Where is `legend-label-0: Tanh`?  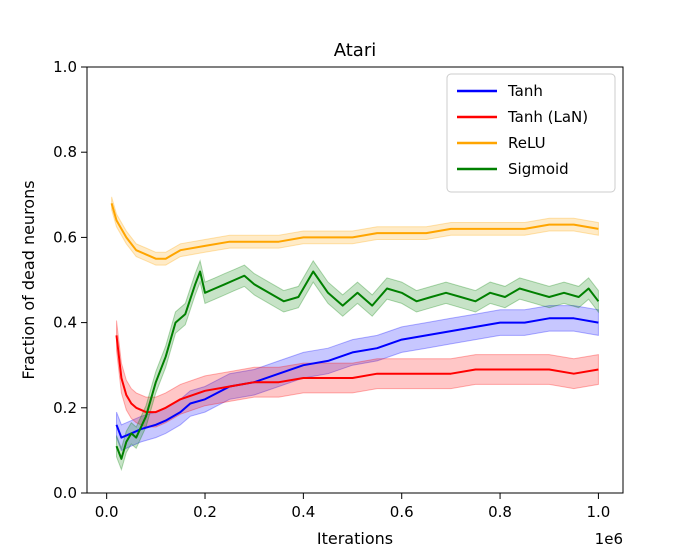
legend-label-0: Tanh is located at coordinates (525, 91).